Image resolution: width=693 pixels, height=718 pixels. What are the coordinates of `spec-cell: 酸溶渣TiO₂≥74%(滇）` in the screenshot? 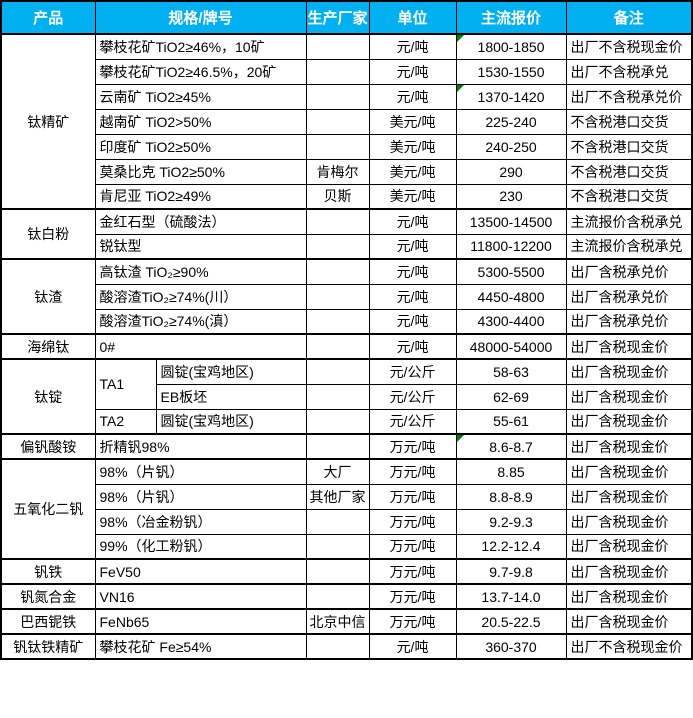 It's located at (200, 321).